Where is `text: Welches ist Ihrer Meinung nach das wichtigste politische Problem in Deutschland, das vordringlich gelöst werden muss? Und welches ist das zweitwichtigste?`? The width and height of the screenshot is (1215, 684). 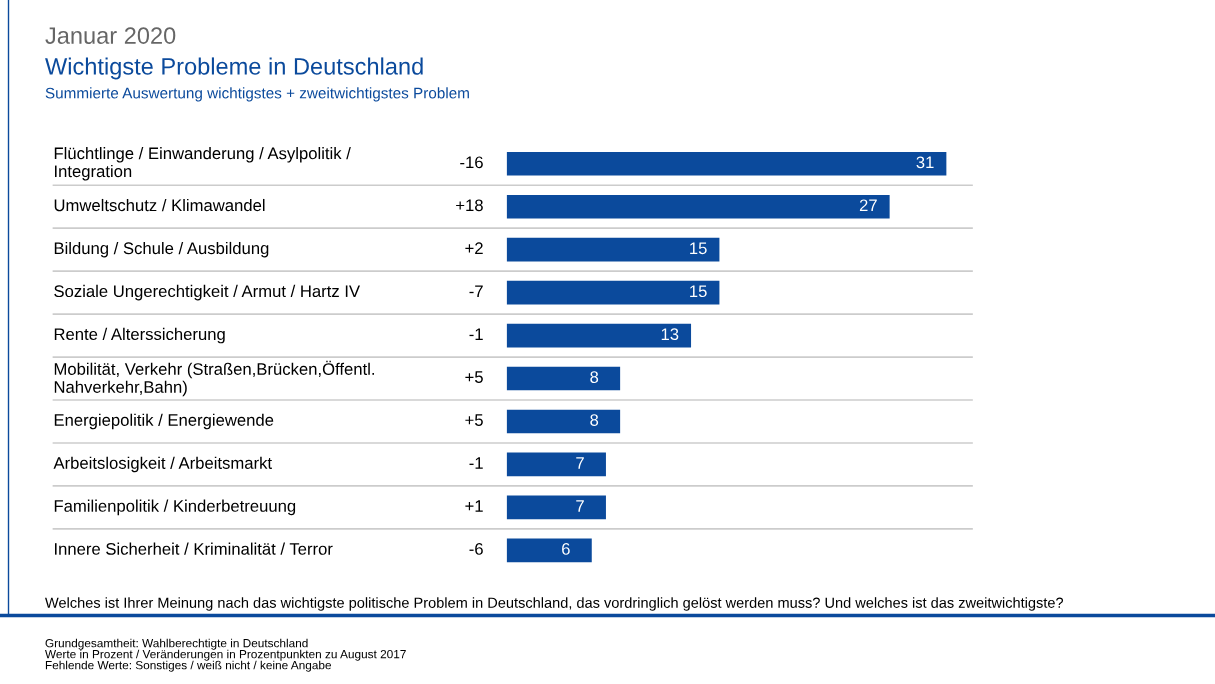 text: Welches ist Ihrer Meinung nach das wichtigste politische Problem in Deutschland, das vordringlich gelöst werden muss? Und welches ist das zweitwichtigste? is located at coordinates (554, 604).